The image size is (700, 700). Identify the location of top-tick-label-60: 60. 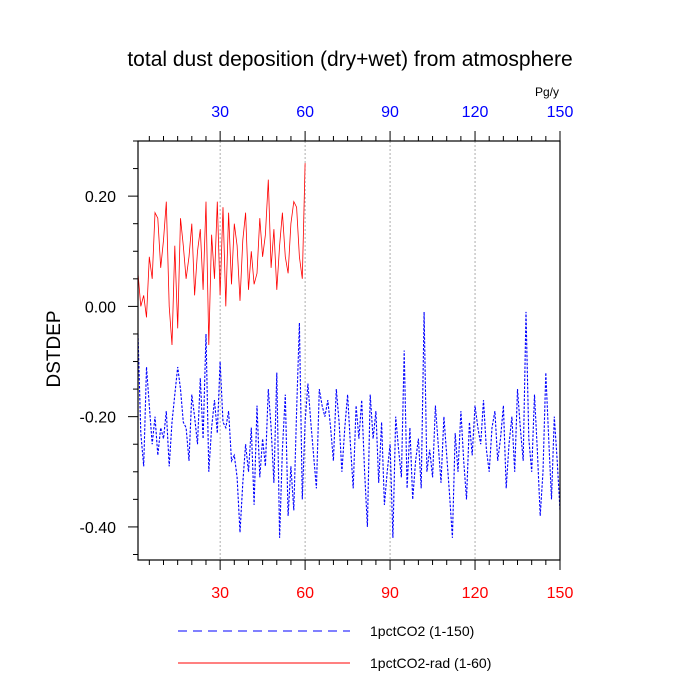
(305, 112).